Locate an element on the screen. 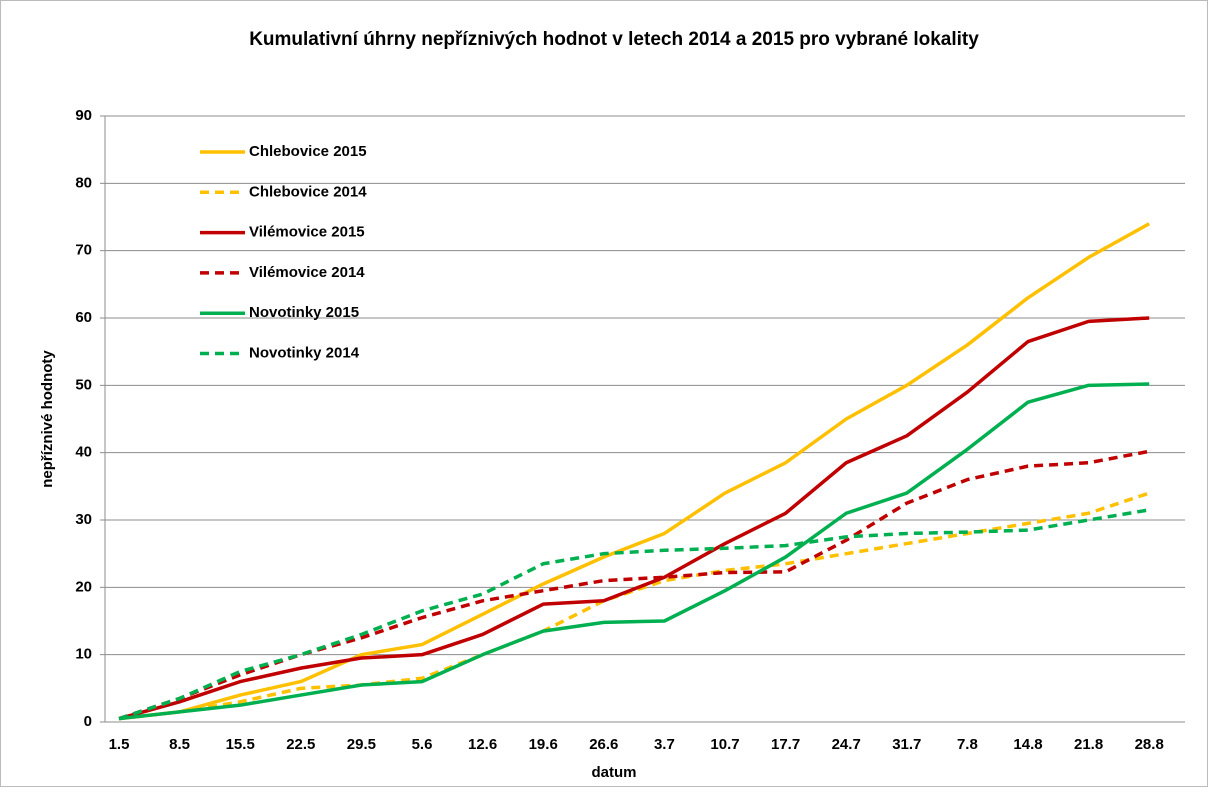 This screenshot has height=792, width=1208. x-tick-label: 12.6 is located at coordinates (482, 744).